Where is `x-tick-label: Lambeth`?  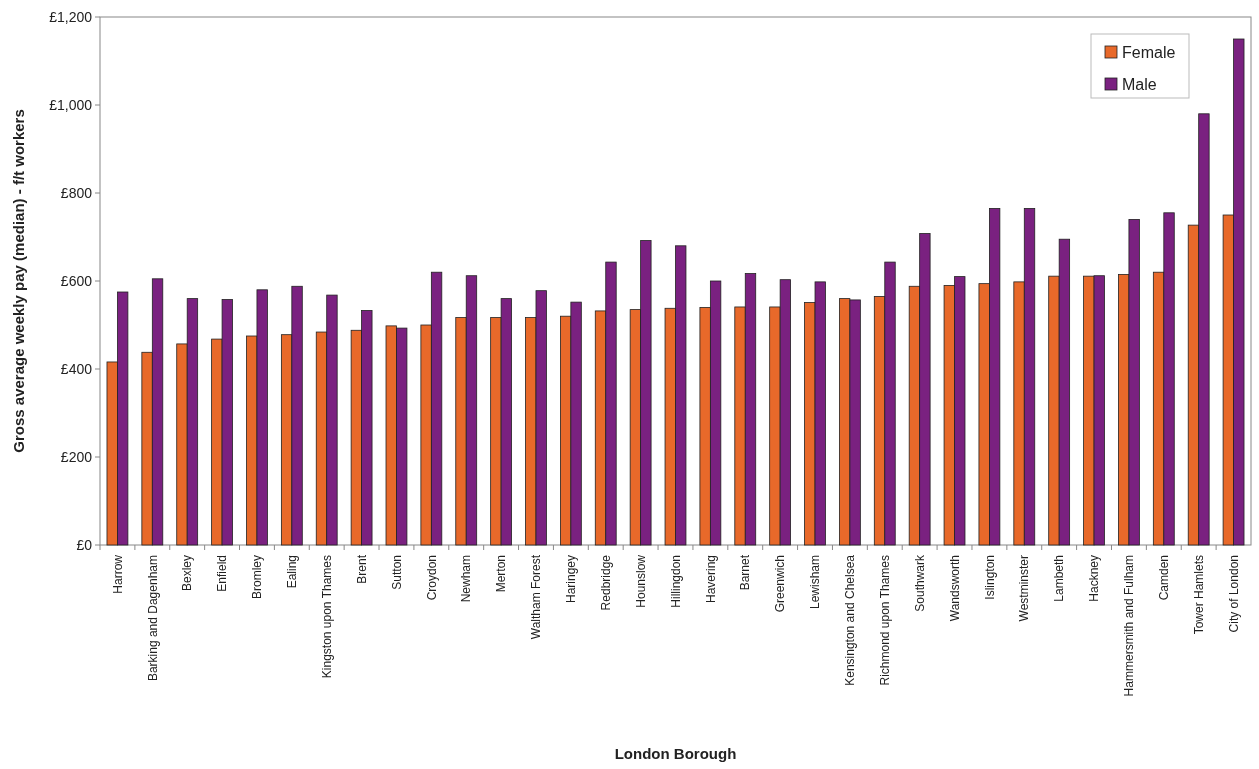
x-tick-label: Lambeth is located at coordinates (1059, 578).